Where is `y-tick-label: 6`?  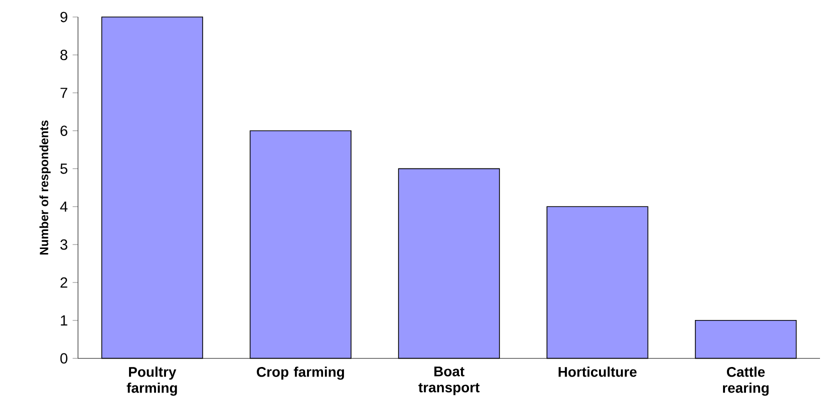 y-tick-label: 6 is located at coordinates (64, 131).